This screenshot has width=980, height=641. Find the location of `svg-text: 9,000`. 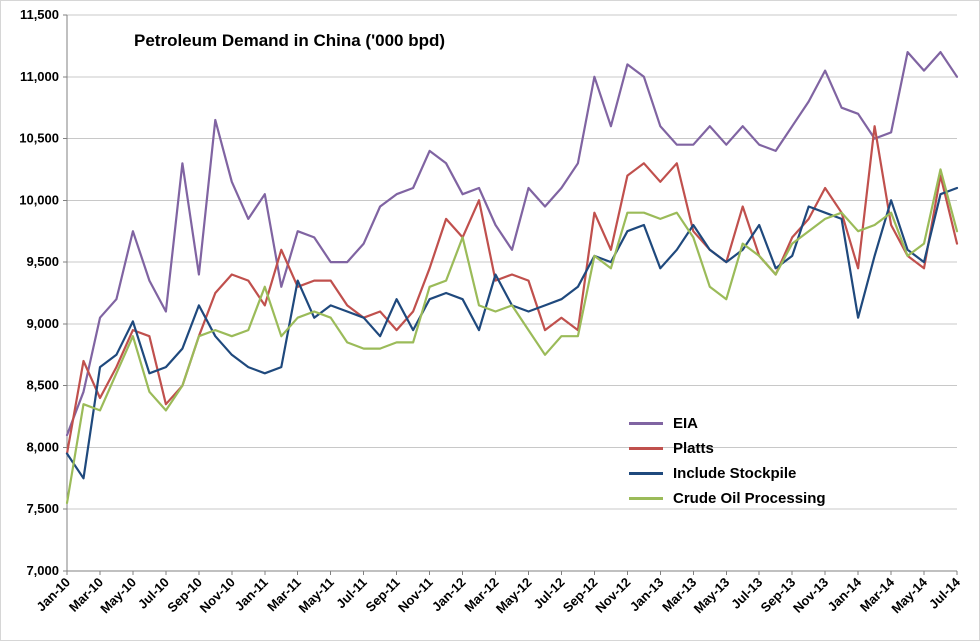

svg-text: 9,000 is located at coordinates (42, 323).